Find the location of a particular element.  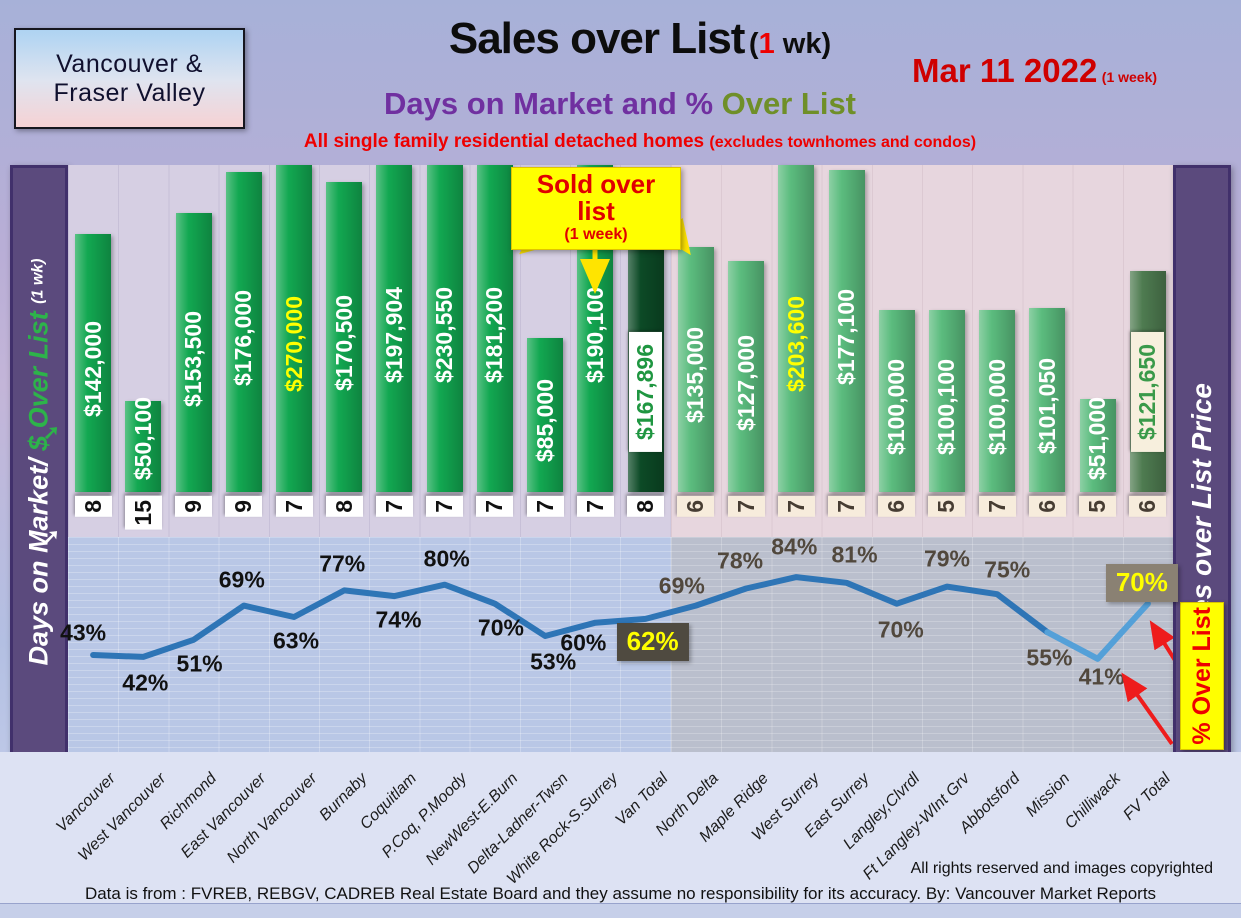

pct-over-list-white-rock-s-surrey: 60% is located at coordinates (583, 642).